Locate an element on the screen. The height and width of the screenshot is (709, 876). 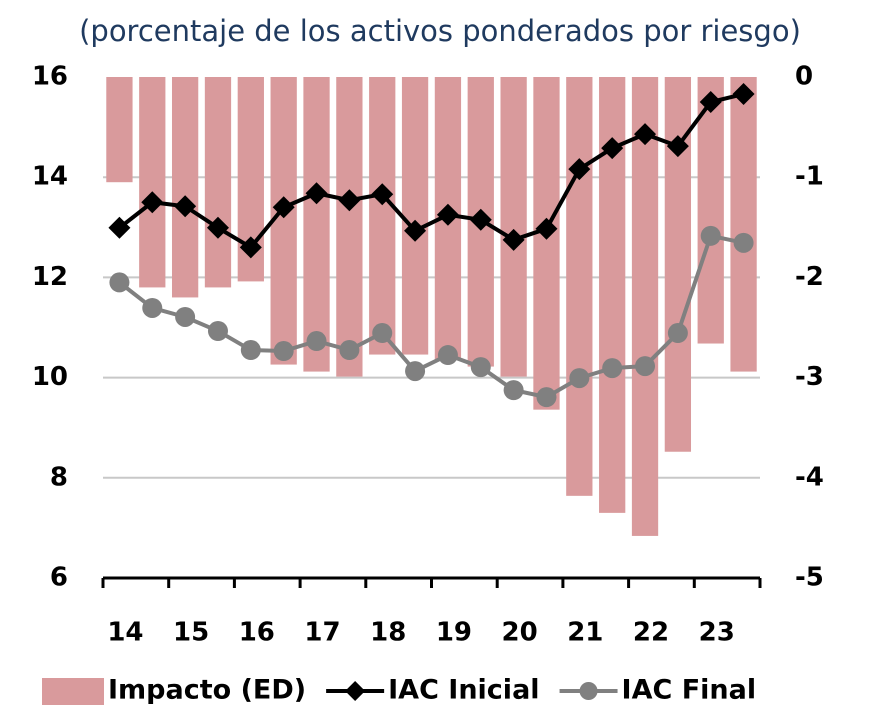
y2-tick-label: -3 is located at coordinates (809, 377).